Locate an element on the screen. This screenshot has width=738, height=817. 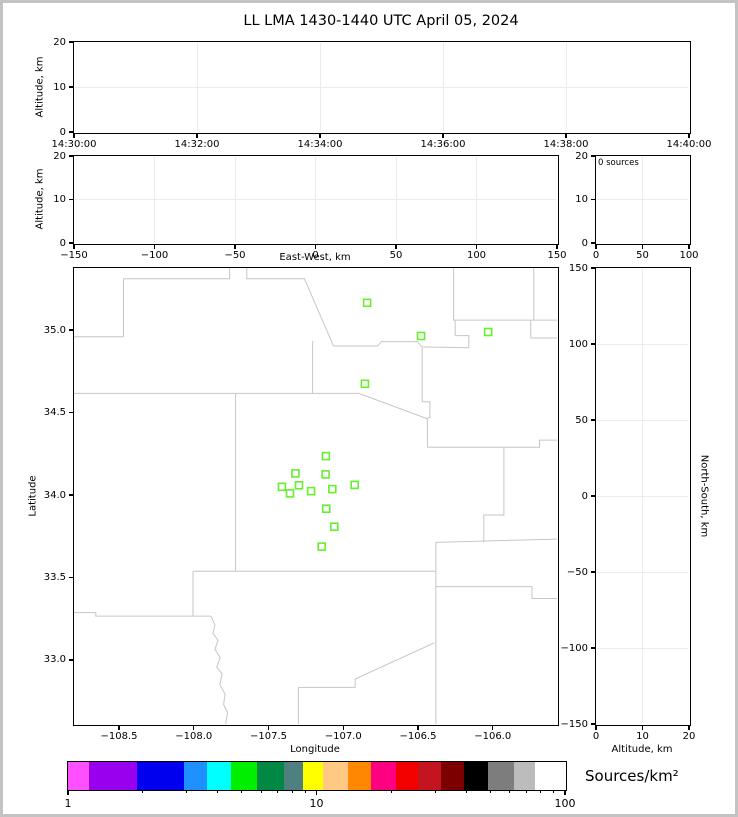
alt_histogram-panel is located at coordinates (642, 199).